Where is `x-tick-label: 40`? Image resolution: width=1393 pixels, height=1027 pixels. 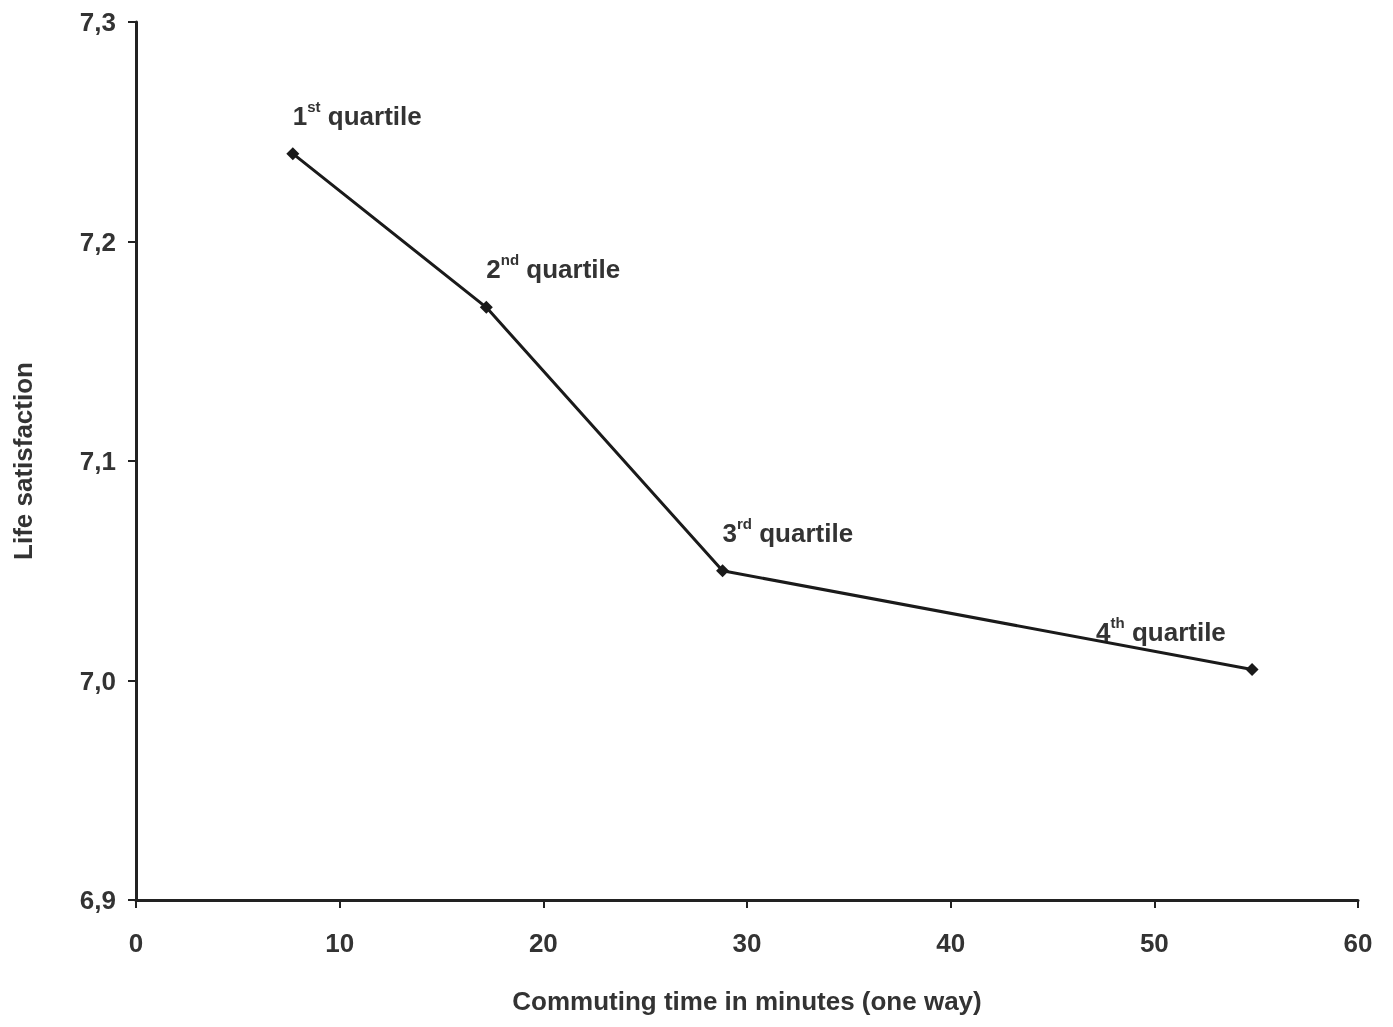 x-tick-label: 40 is located at coordinates (951, 943).